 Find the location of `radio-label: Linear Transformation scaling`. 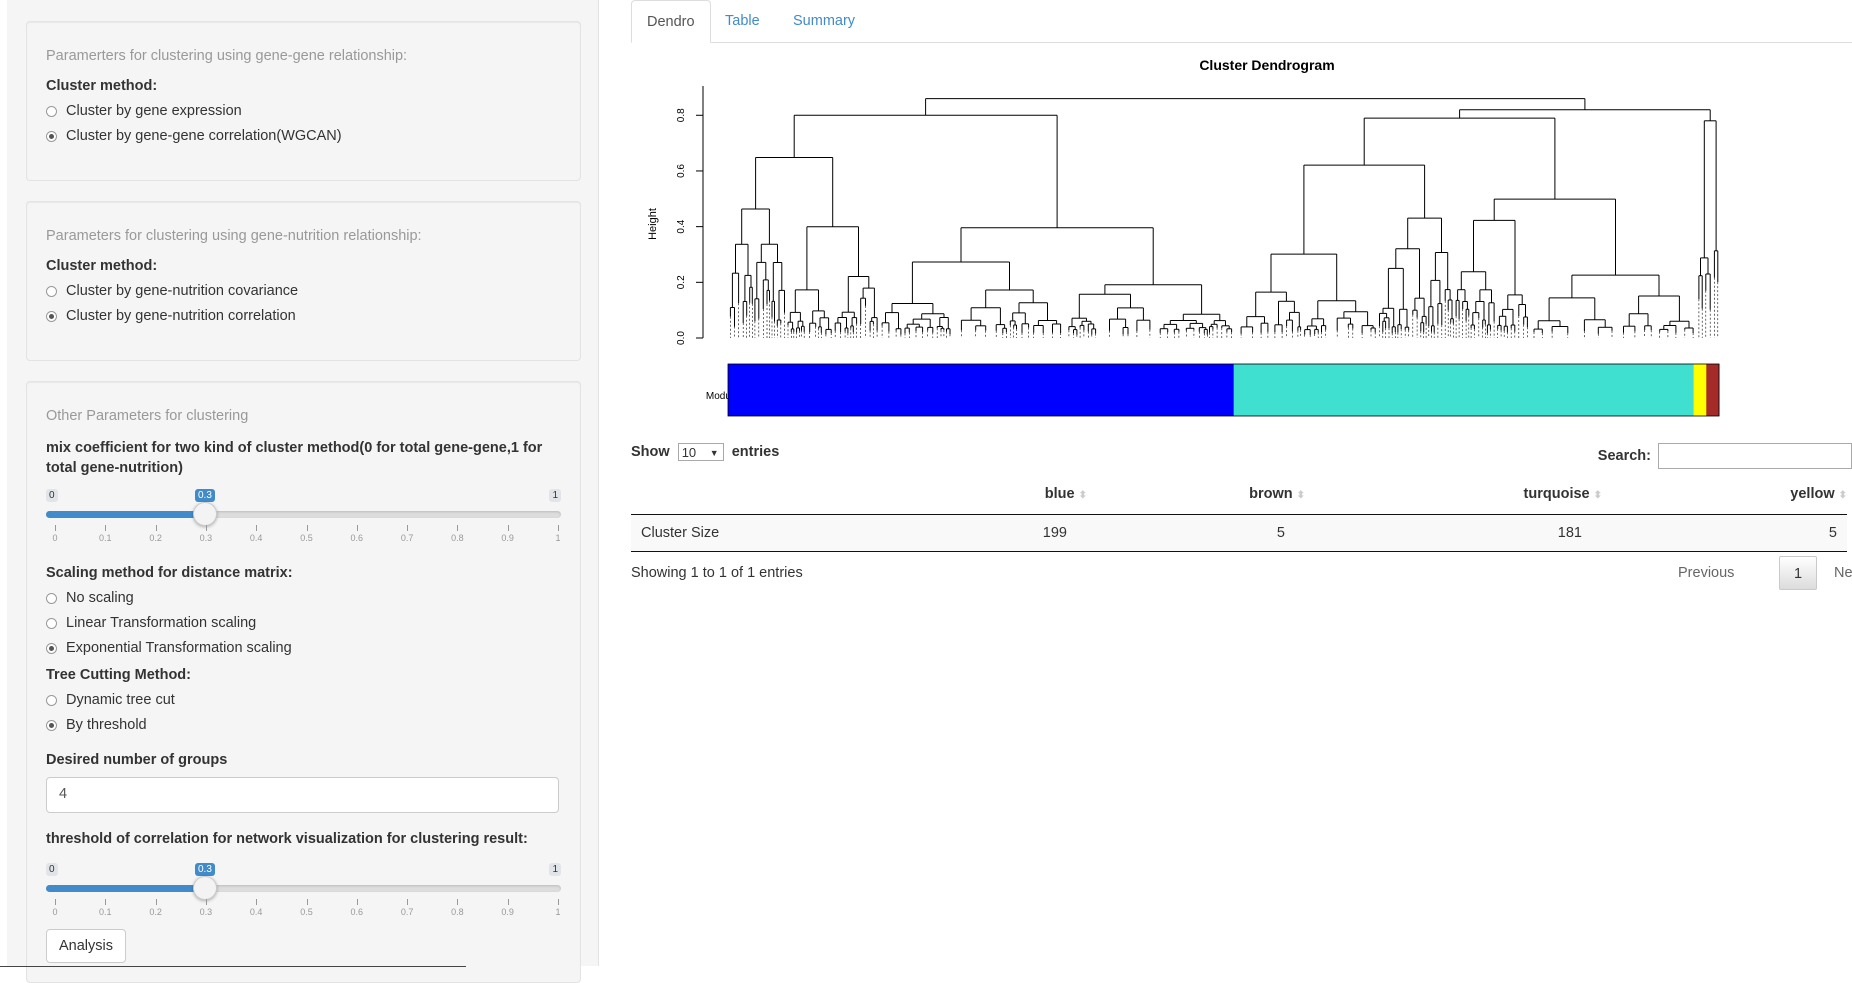

radio-label: Linear Transformation scaling is located at coordinates (161, 623).